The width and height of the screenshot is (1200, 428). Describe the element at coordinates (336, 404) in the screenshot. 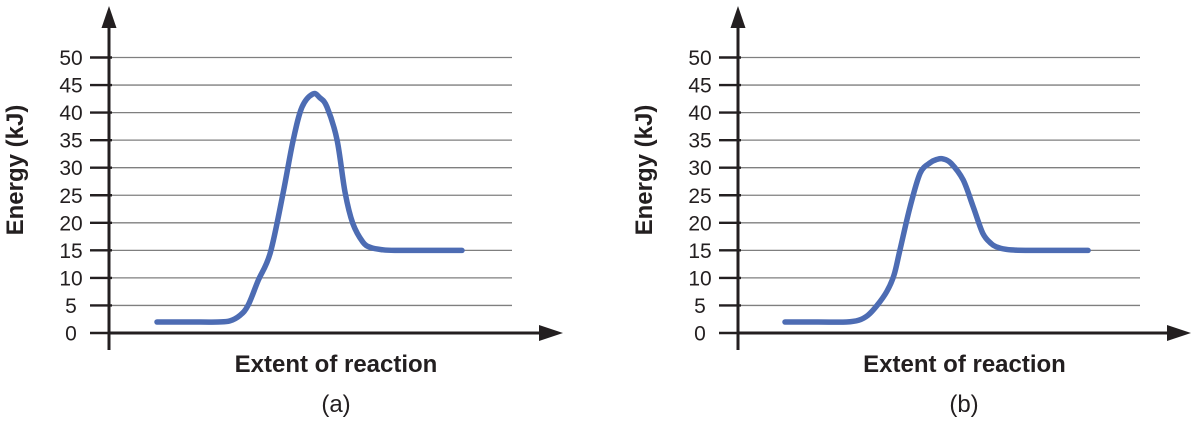

I see `panel-caption-a: (a)` at that location.